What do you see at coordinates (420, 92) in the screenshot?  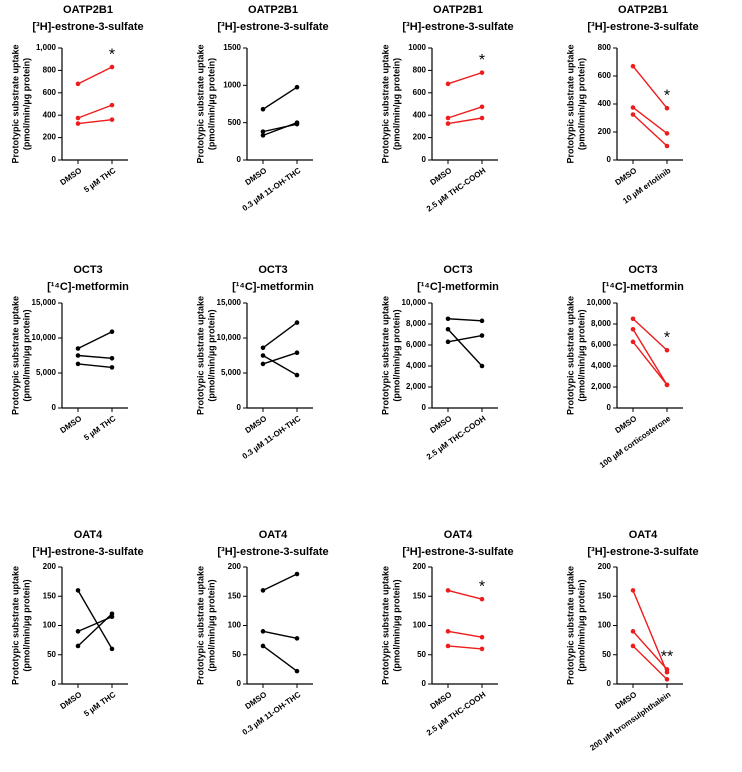 I see `y-tick-label: 600` at bounding box center [420, 92].